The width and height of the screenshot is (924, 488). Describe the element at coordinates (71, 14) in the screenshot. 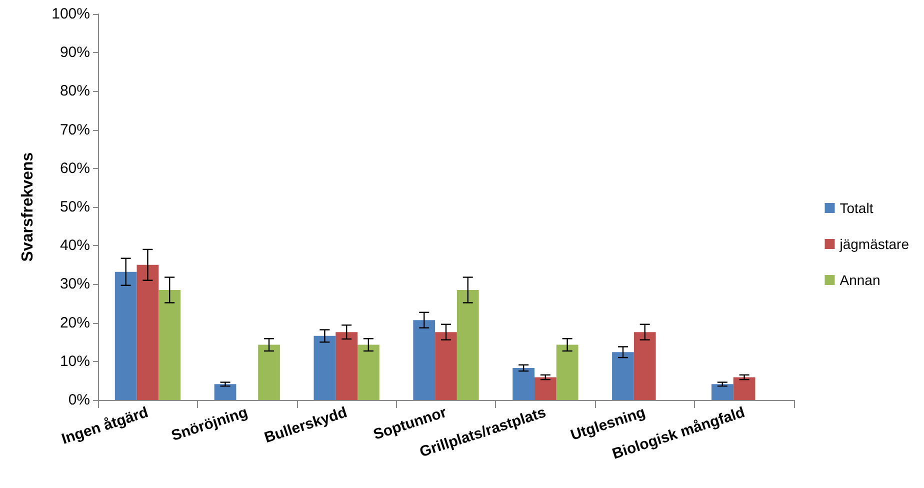

I see `y-tick-label: 100%` at that location.